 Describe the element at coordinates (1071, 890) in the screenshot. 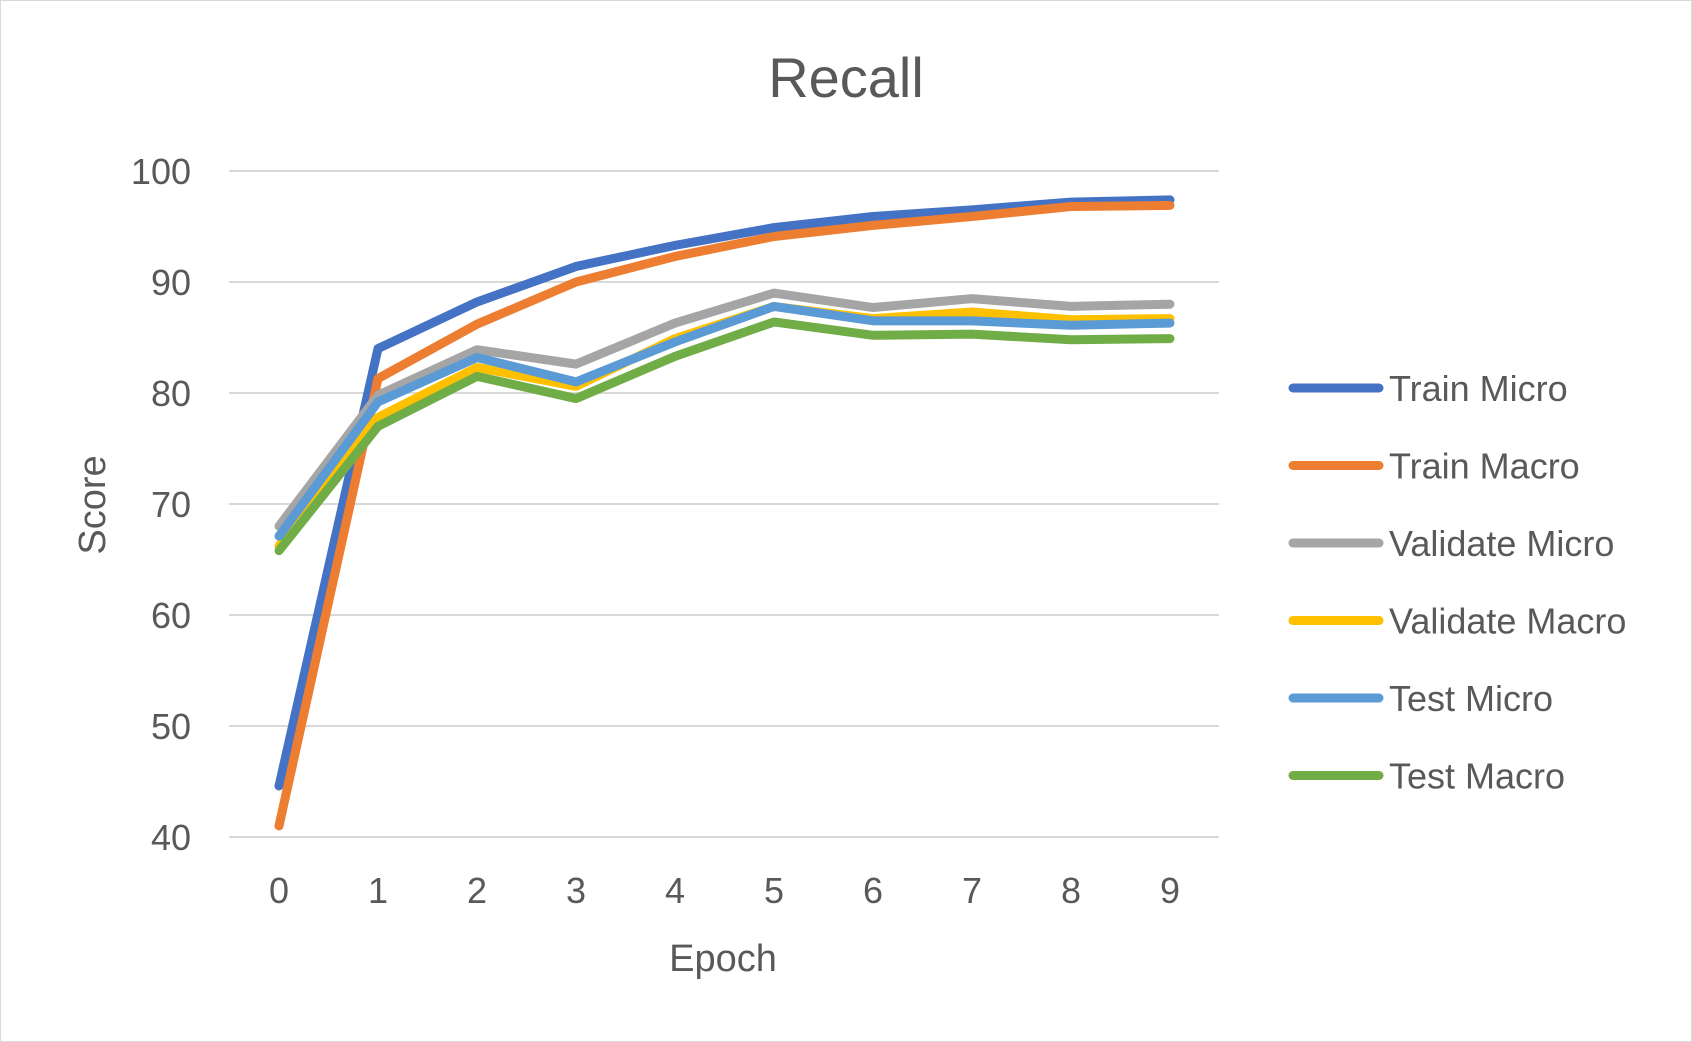

I see `x-tick-label-8: 8` at that location.